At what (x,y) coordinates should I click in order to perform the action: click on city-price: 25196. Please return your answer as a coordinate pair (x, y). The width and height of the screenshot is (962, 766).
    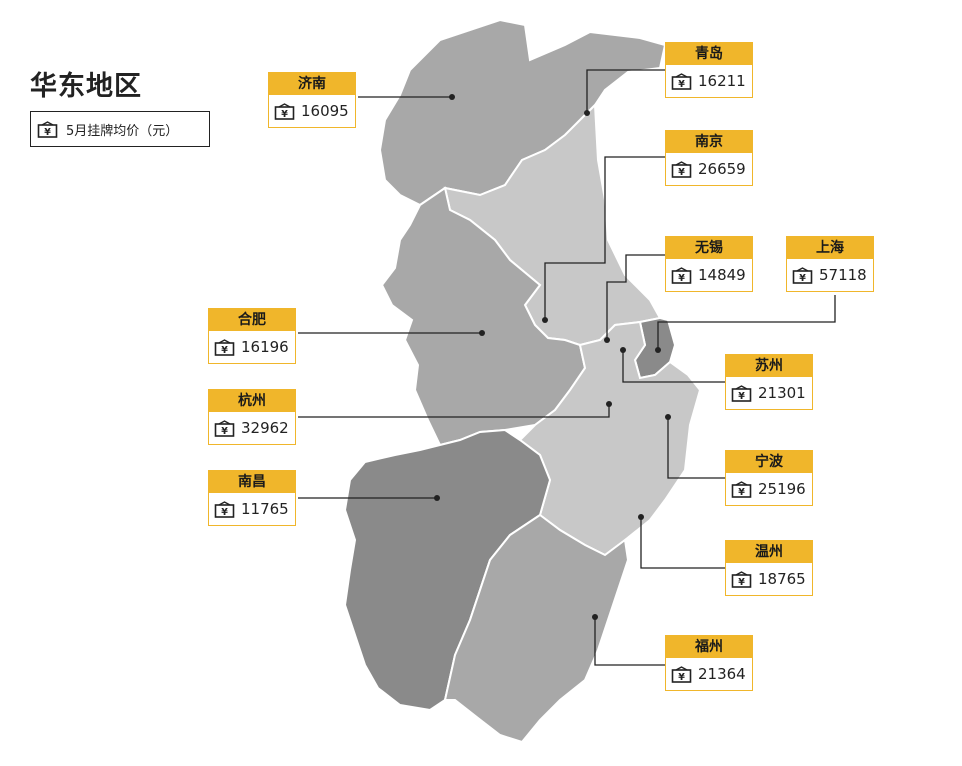
    Looking at the image, I should click on (782, 489).